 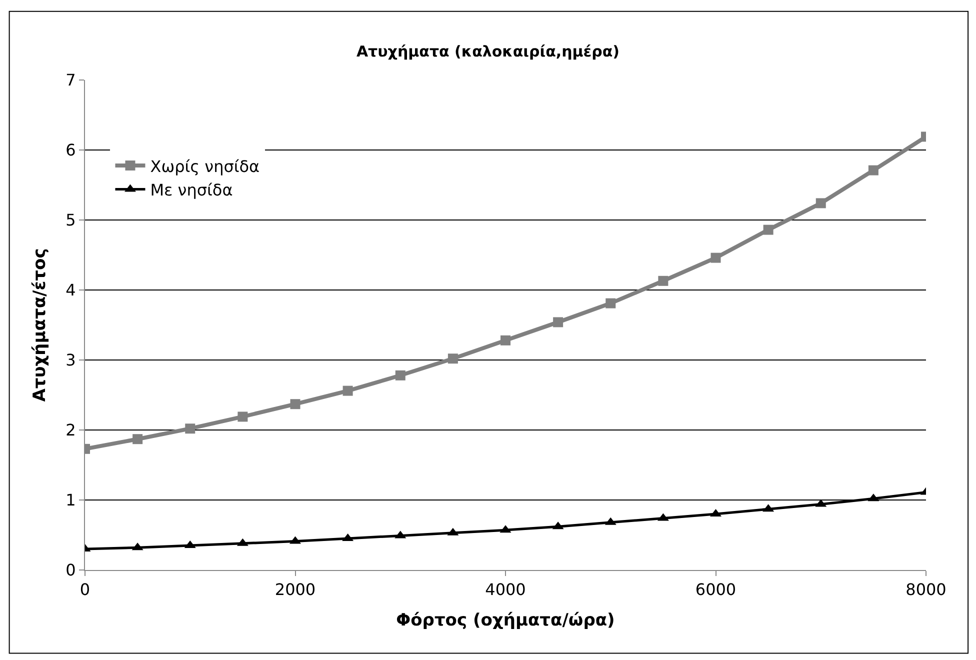 I want to click on y-tick-label: 2, so click(x=71, y=430).